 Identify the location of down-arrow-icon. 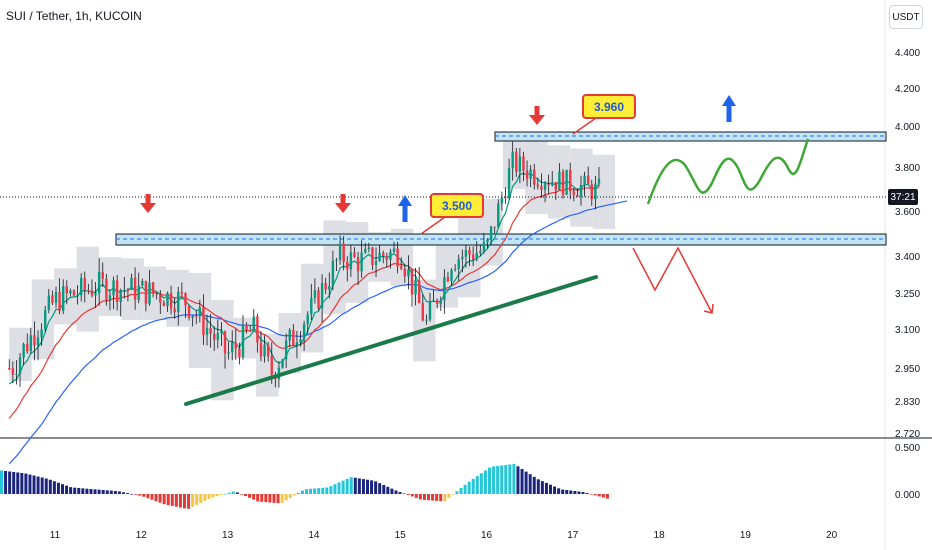
(343, 203).